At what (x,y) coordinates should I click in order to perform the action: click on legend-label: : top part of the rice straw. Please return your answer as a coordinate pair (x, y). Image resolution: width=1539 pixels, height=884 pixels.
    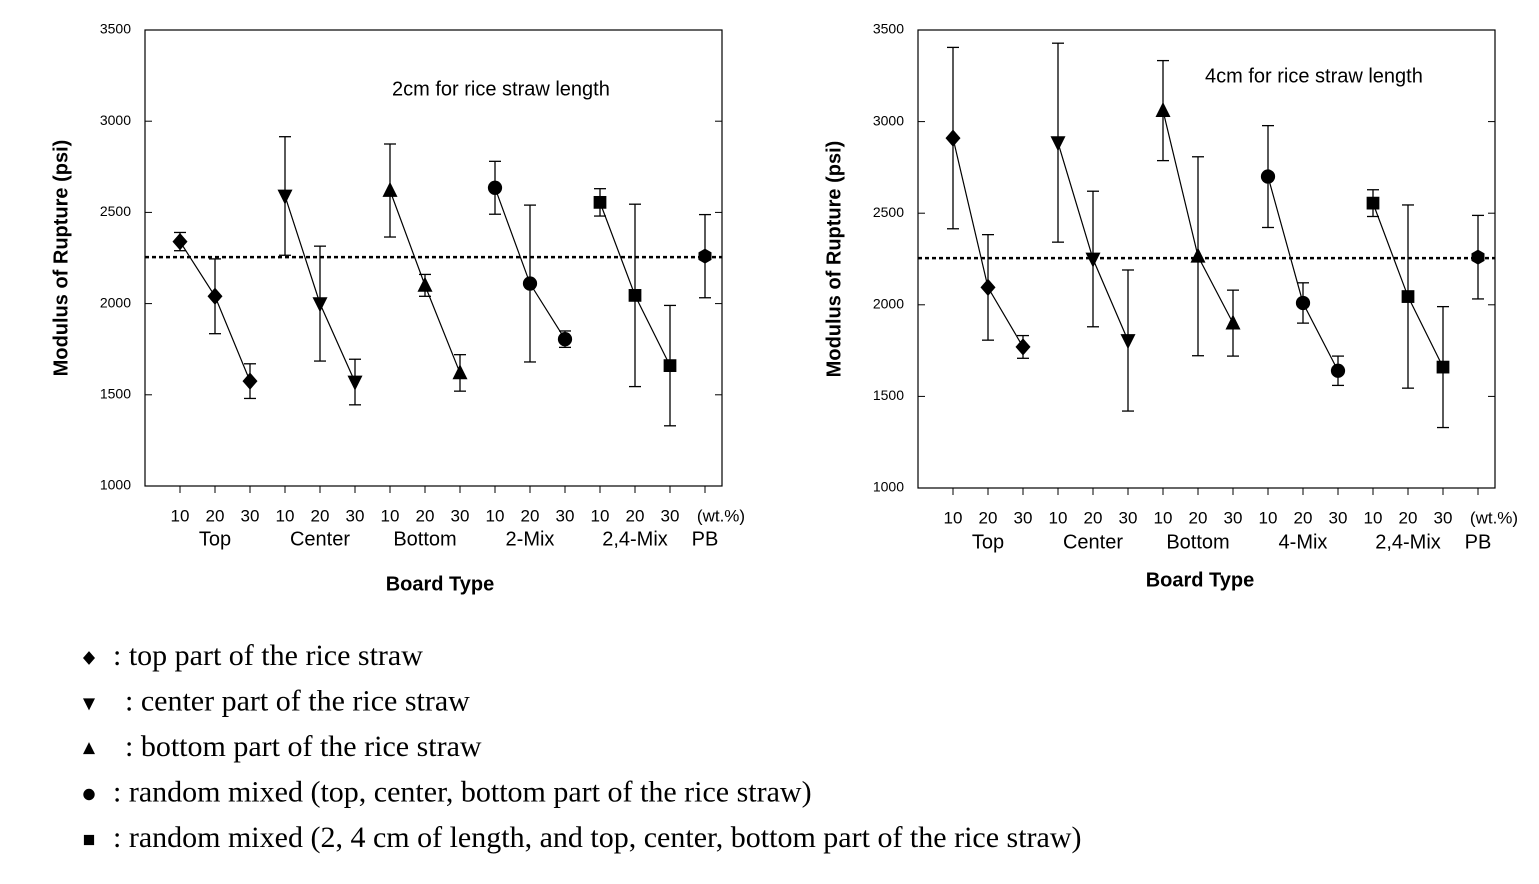
    Looking at the image, I should click on (268, 655).